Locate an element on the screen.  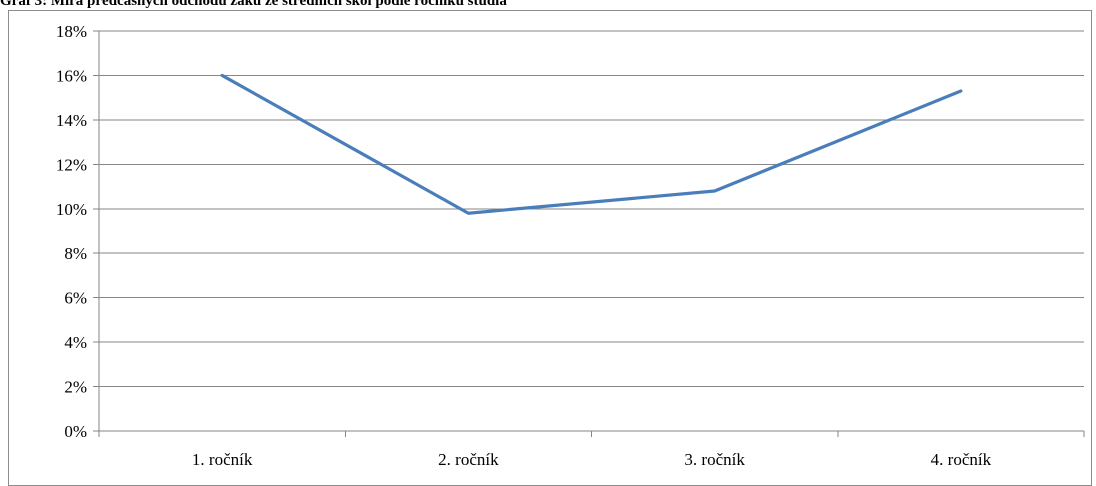
y-tick-label: 6% is located at coordinates (75, 298).